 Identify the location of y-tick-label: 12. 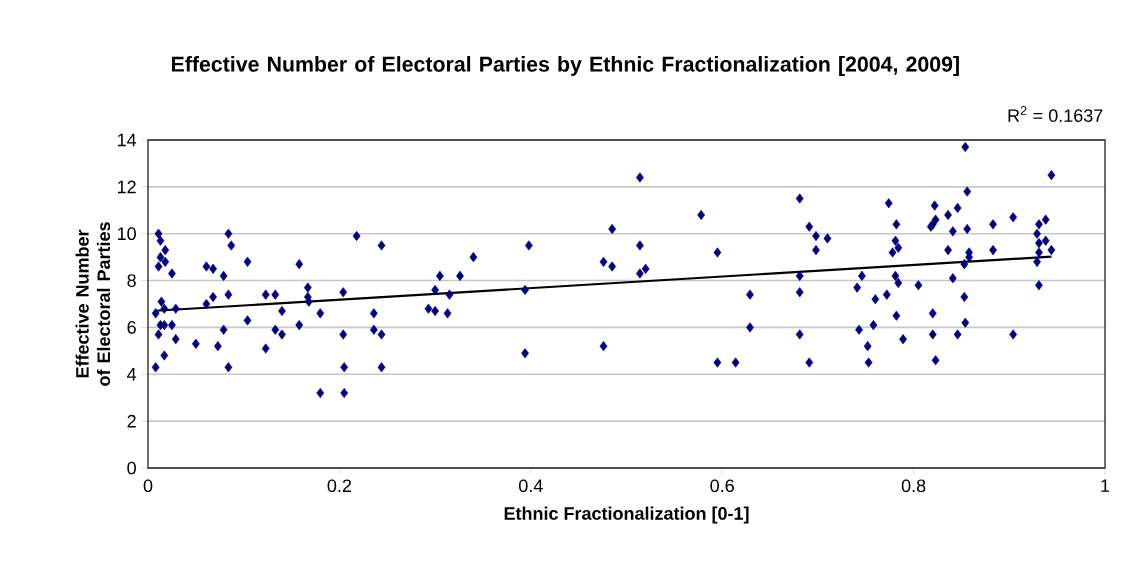
(126, 187).